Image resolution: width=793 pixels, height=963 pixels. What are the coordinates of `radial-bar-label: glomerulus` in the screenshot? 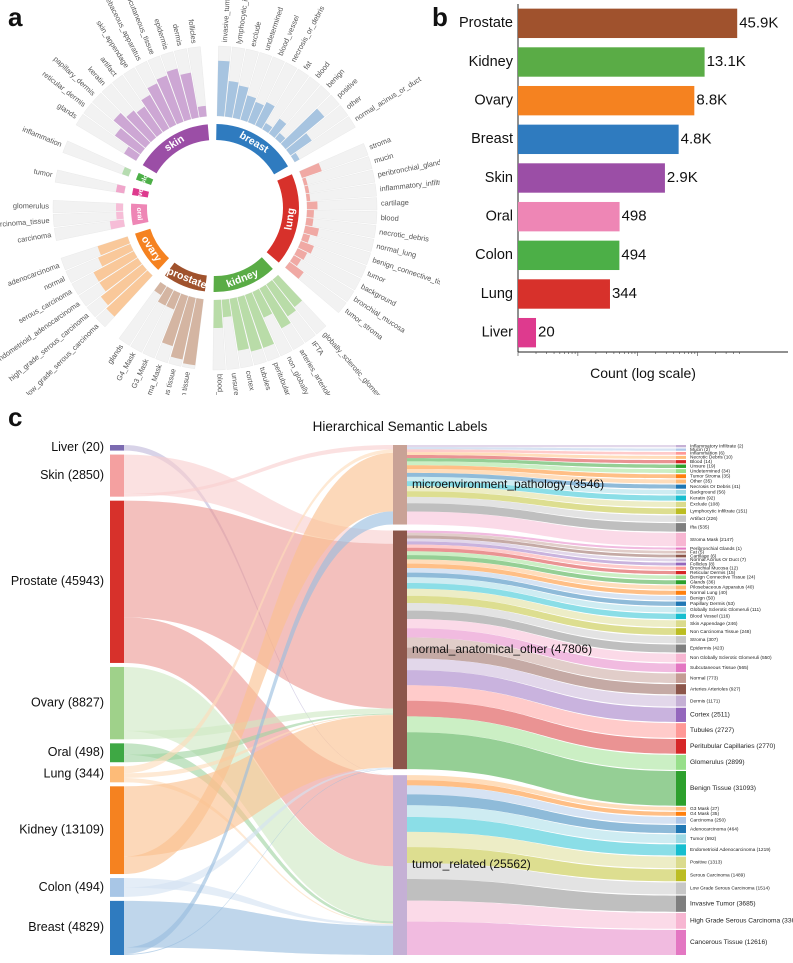 It's located at (31, 205).